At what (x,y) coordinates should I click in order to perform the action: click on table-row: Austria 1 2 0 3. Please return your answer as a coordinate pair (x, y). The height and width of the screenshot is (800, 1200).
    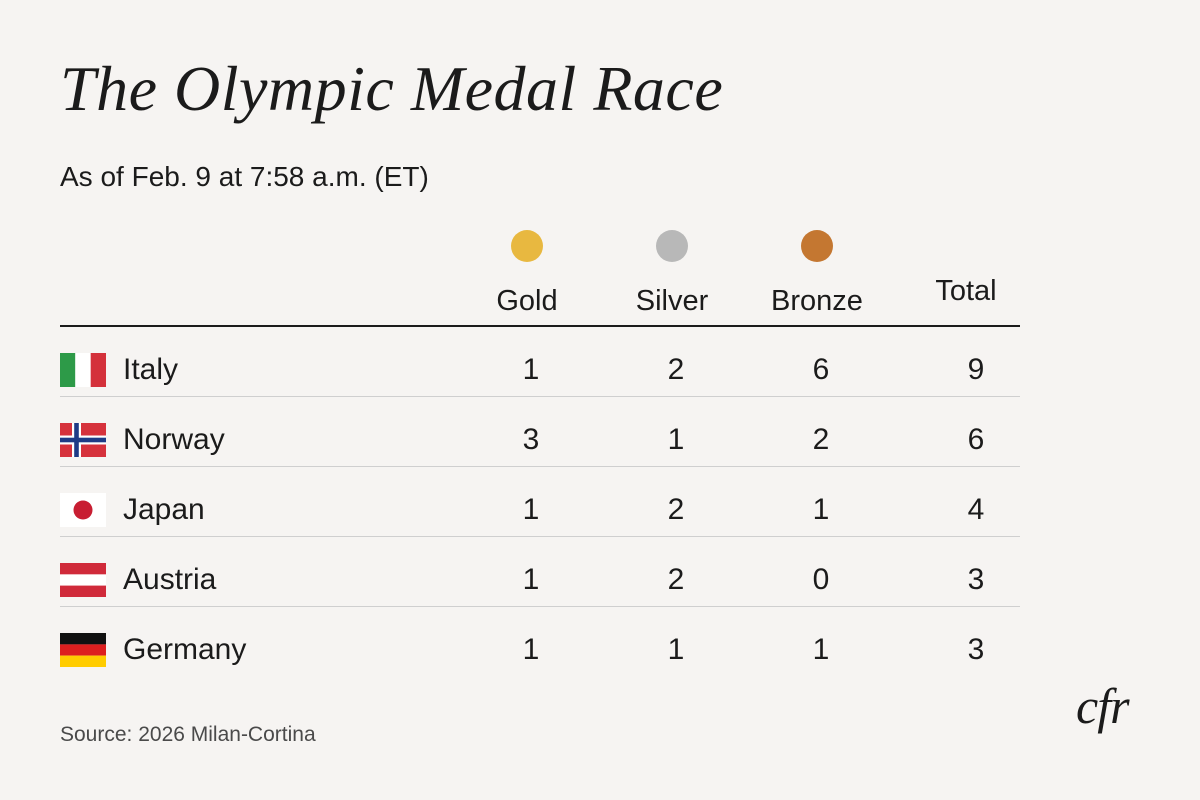
    Looking at the image, I should click on (540, 572).